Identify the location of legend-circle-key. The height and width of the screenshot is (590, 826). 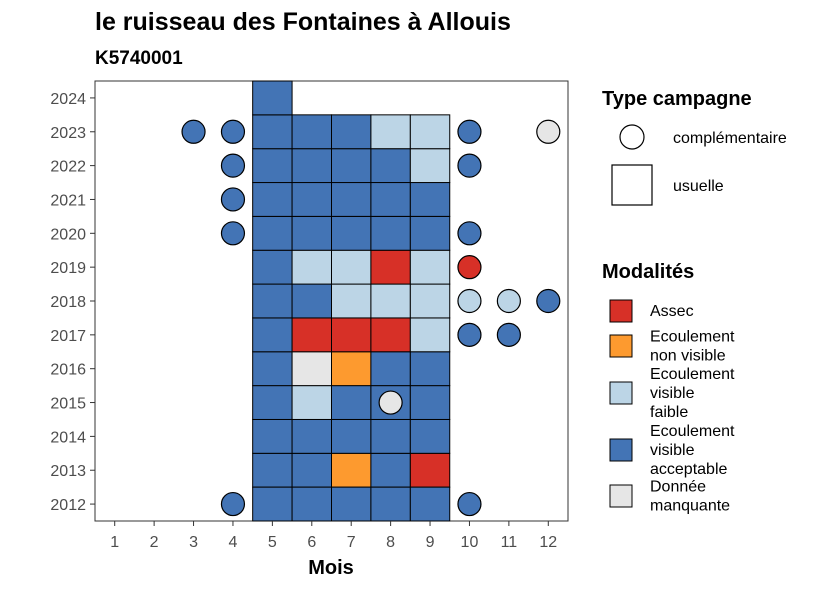
(632, 137).